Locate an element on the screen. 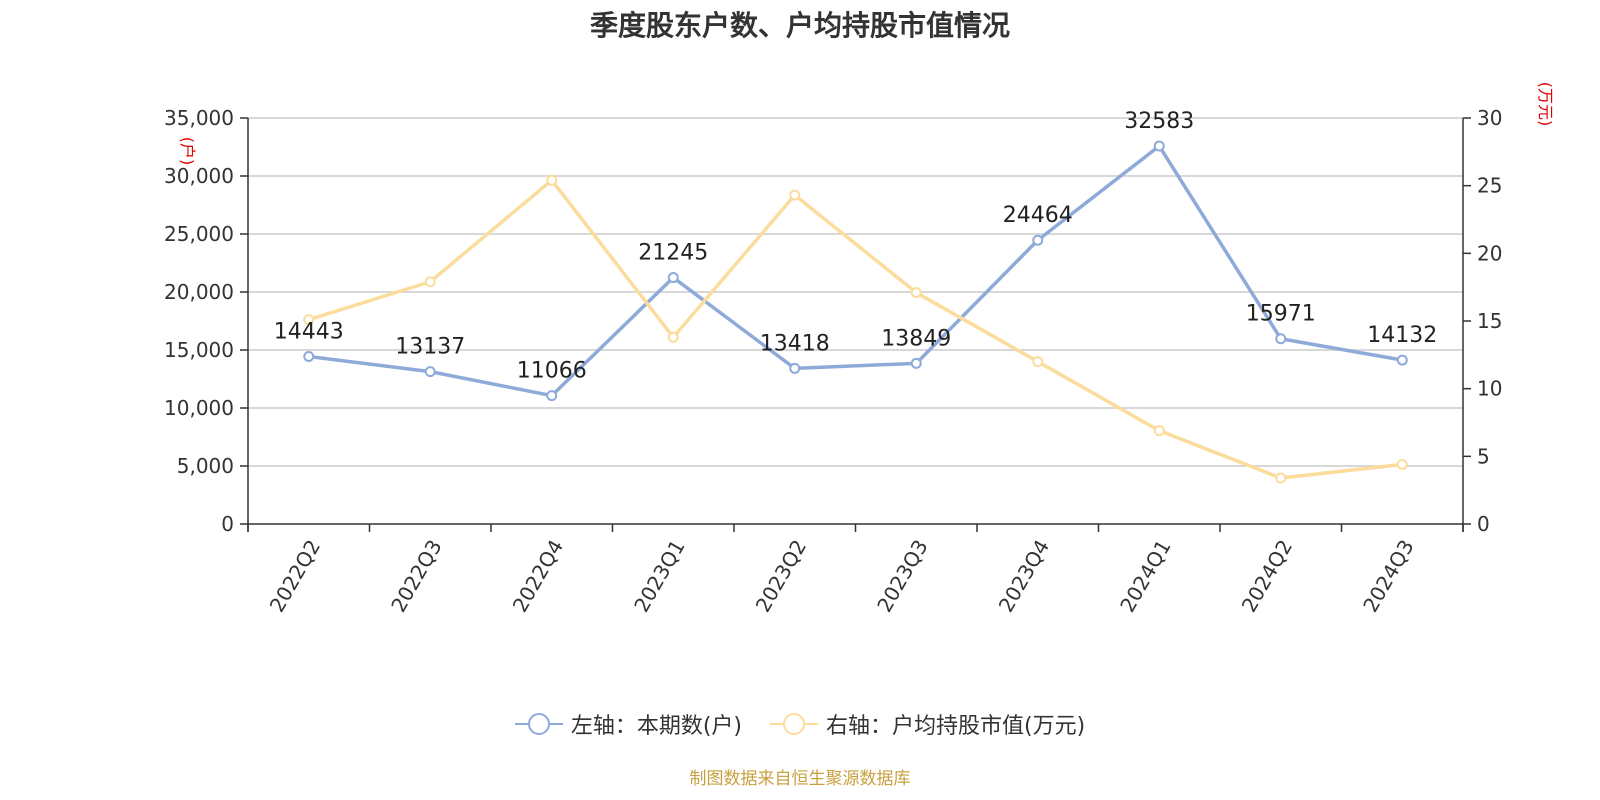 The image size is (1600, 800). chart-title: 季度股东户数、户均持股市值情况 is located at coordinates (799, 25).